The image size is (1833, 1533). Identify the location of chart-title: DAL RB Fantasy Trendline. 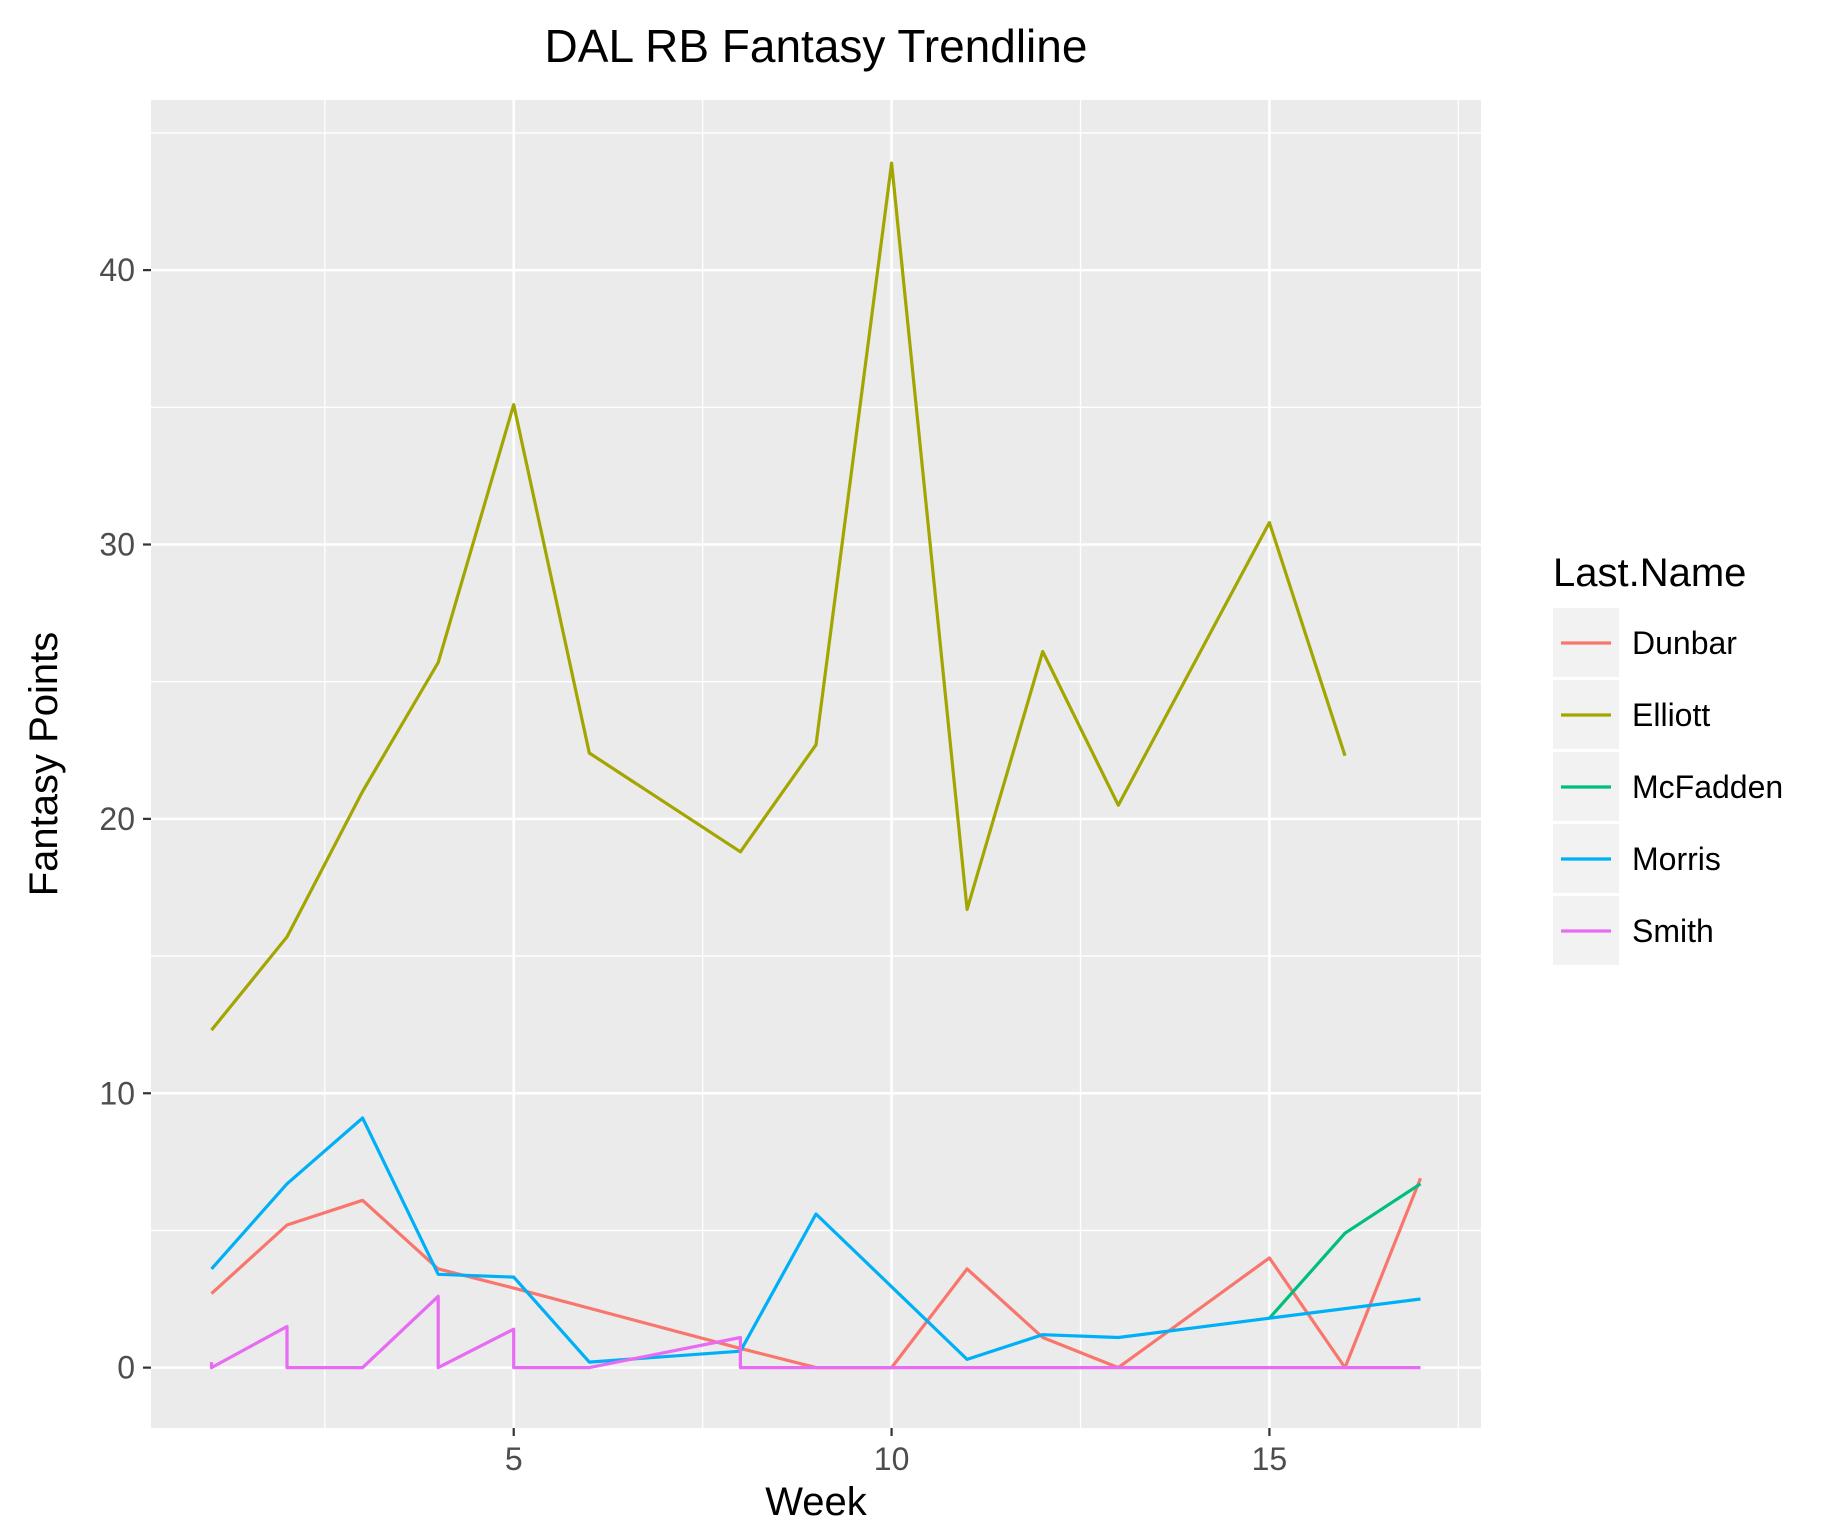
(816, 46).